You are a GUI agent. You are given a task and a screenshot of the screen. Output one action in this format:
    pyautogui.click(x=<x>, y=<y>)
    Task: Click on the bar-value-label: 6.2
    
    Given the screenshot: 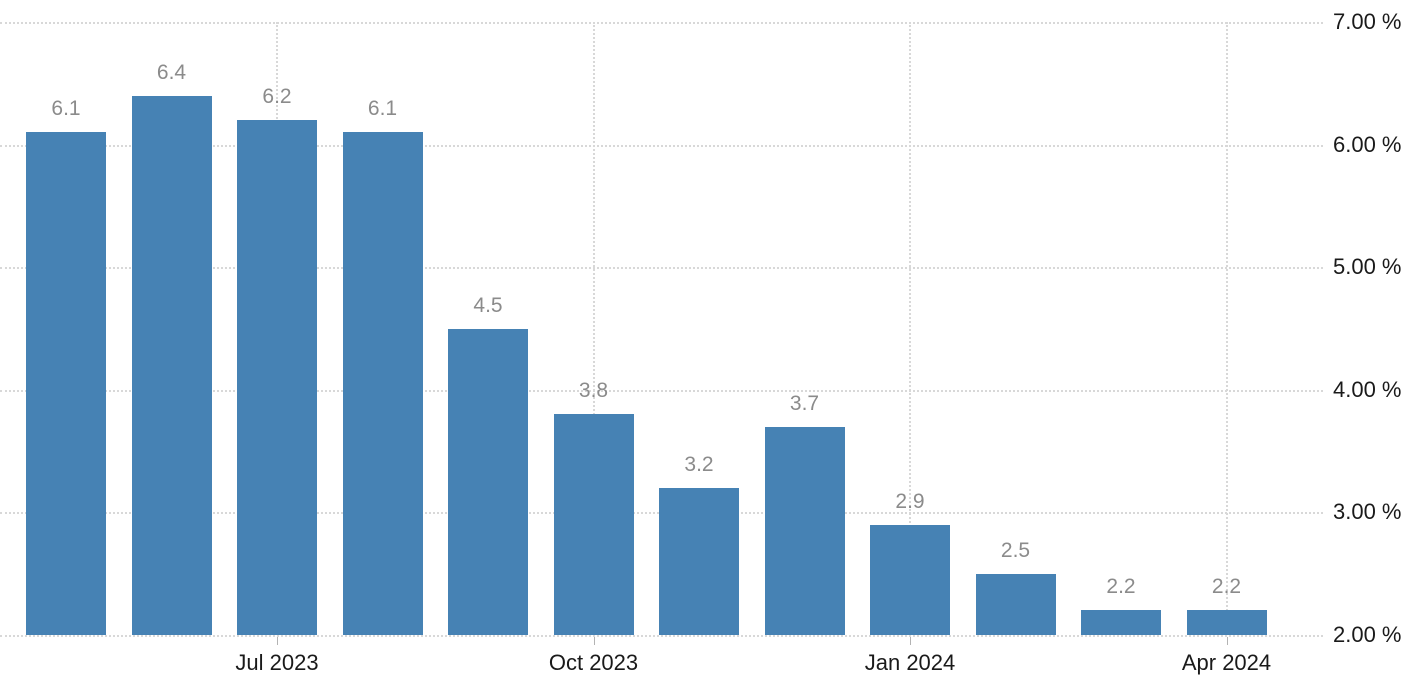 What is the action you would take?
    pyautogui.click(x=277, y=97)
    